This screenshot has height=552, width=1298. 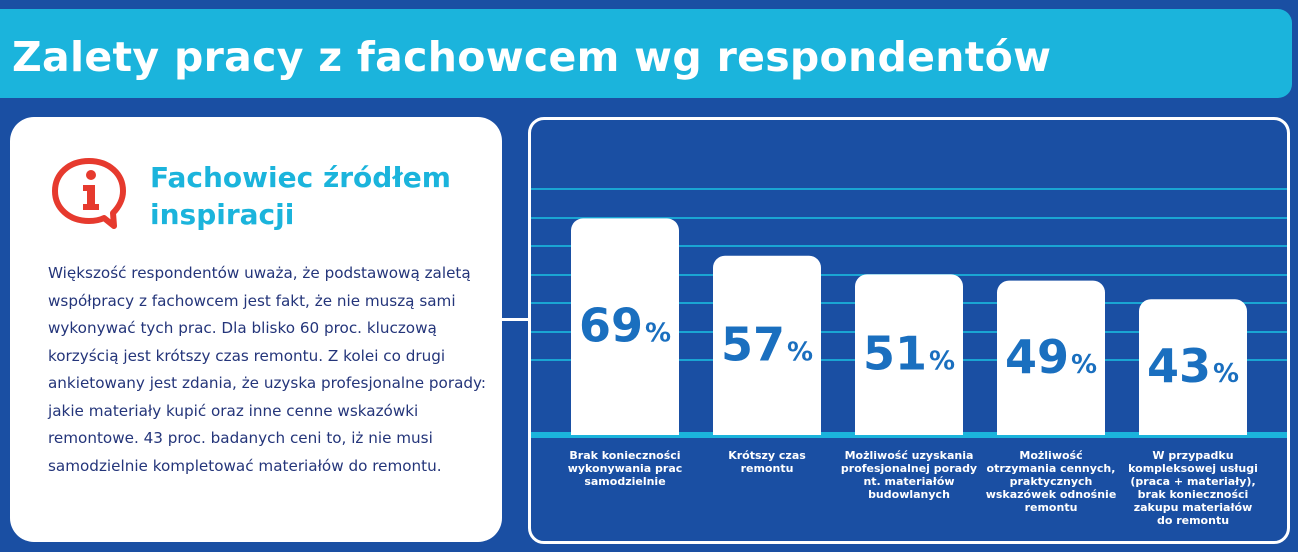 I want to click on category-label-line: wykonywania prac, so click(x=625, y=468).